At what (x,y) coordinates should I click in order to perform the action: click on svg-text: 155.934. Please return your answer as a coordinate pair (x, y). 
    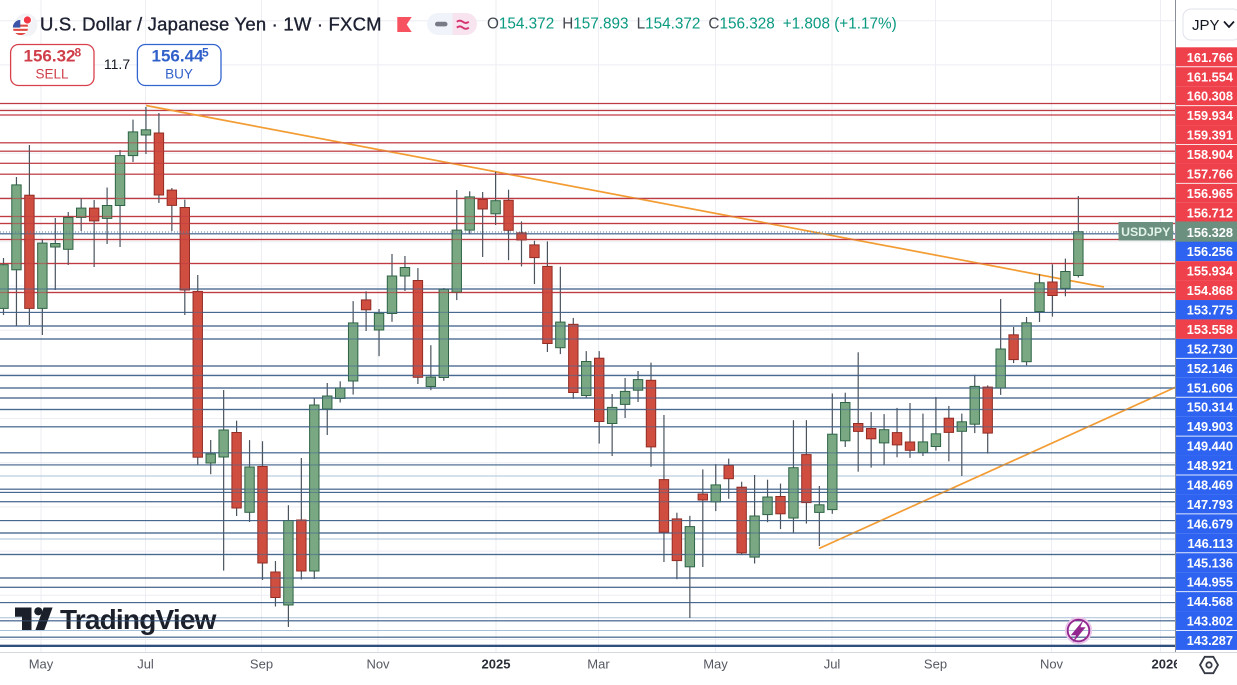
    Looking at the image, I should click on (1210, 271).